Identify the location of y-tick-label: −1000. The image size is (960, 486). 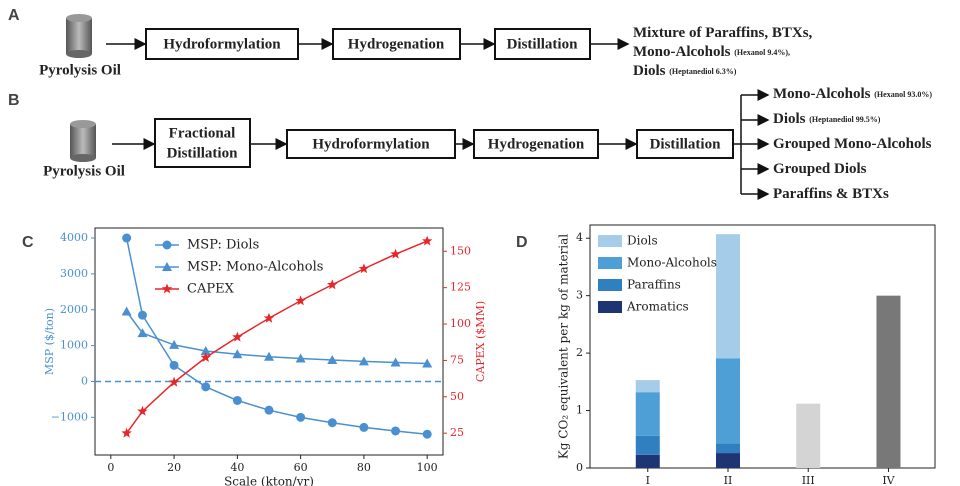
(69, 416).